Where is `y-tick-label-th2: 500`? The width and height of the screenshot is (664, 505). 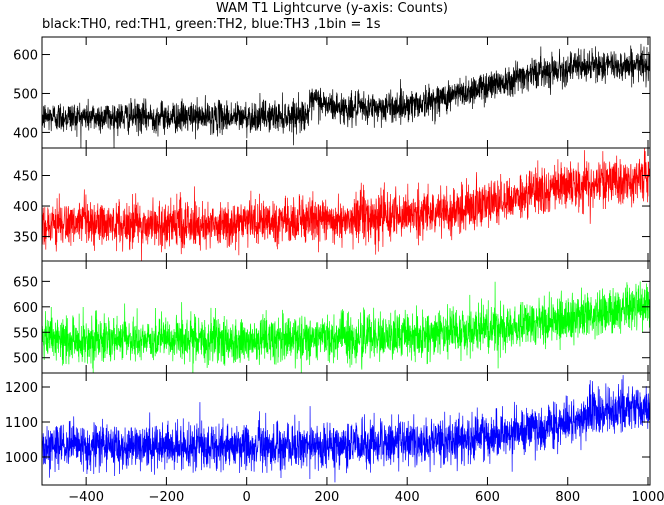
y-tick-label-th2: 500 is located at coordinates (25, 359).